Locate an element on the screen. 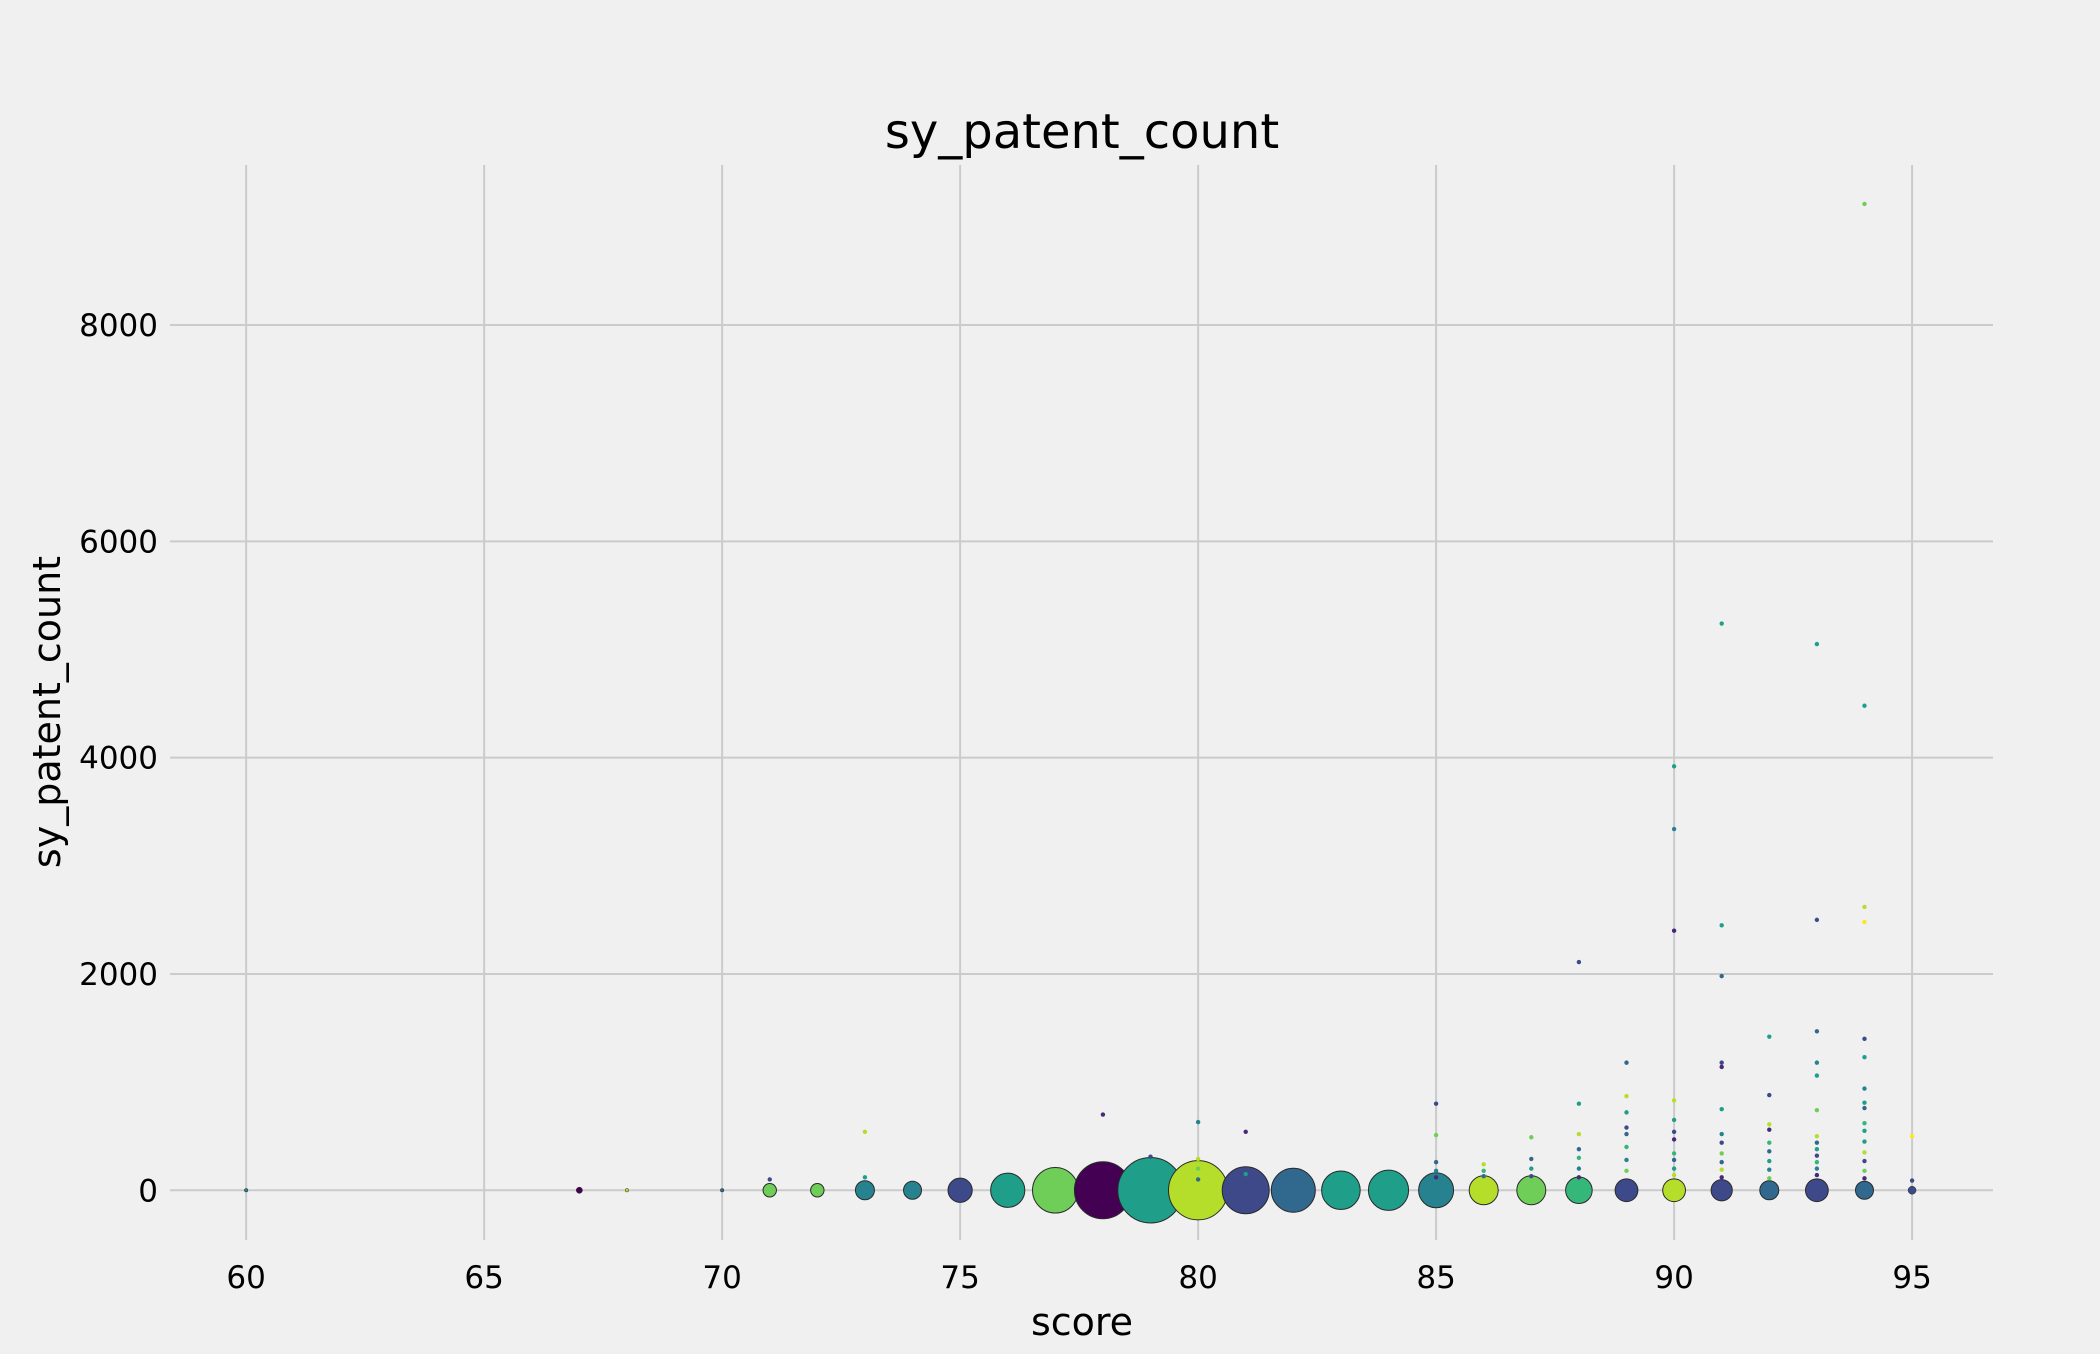 The image size is (2100, 1354). y-tick-label: 6000 is located at coordinates (118, 542).